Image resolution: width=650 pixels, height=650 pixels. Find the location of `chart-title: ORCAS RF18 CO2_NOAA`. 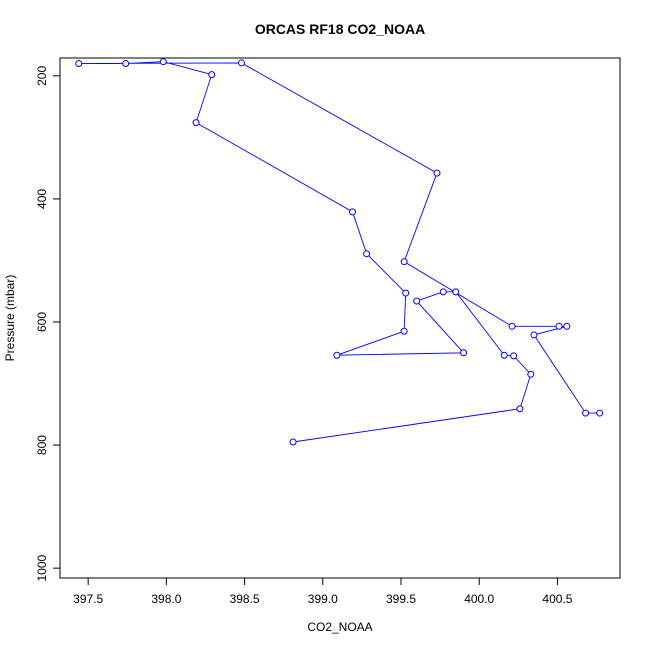

chart-title: ORCAS RF18 CO2_NOAA is located at coordinates (340, 29).